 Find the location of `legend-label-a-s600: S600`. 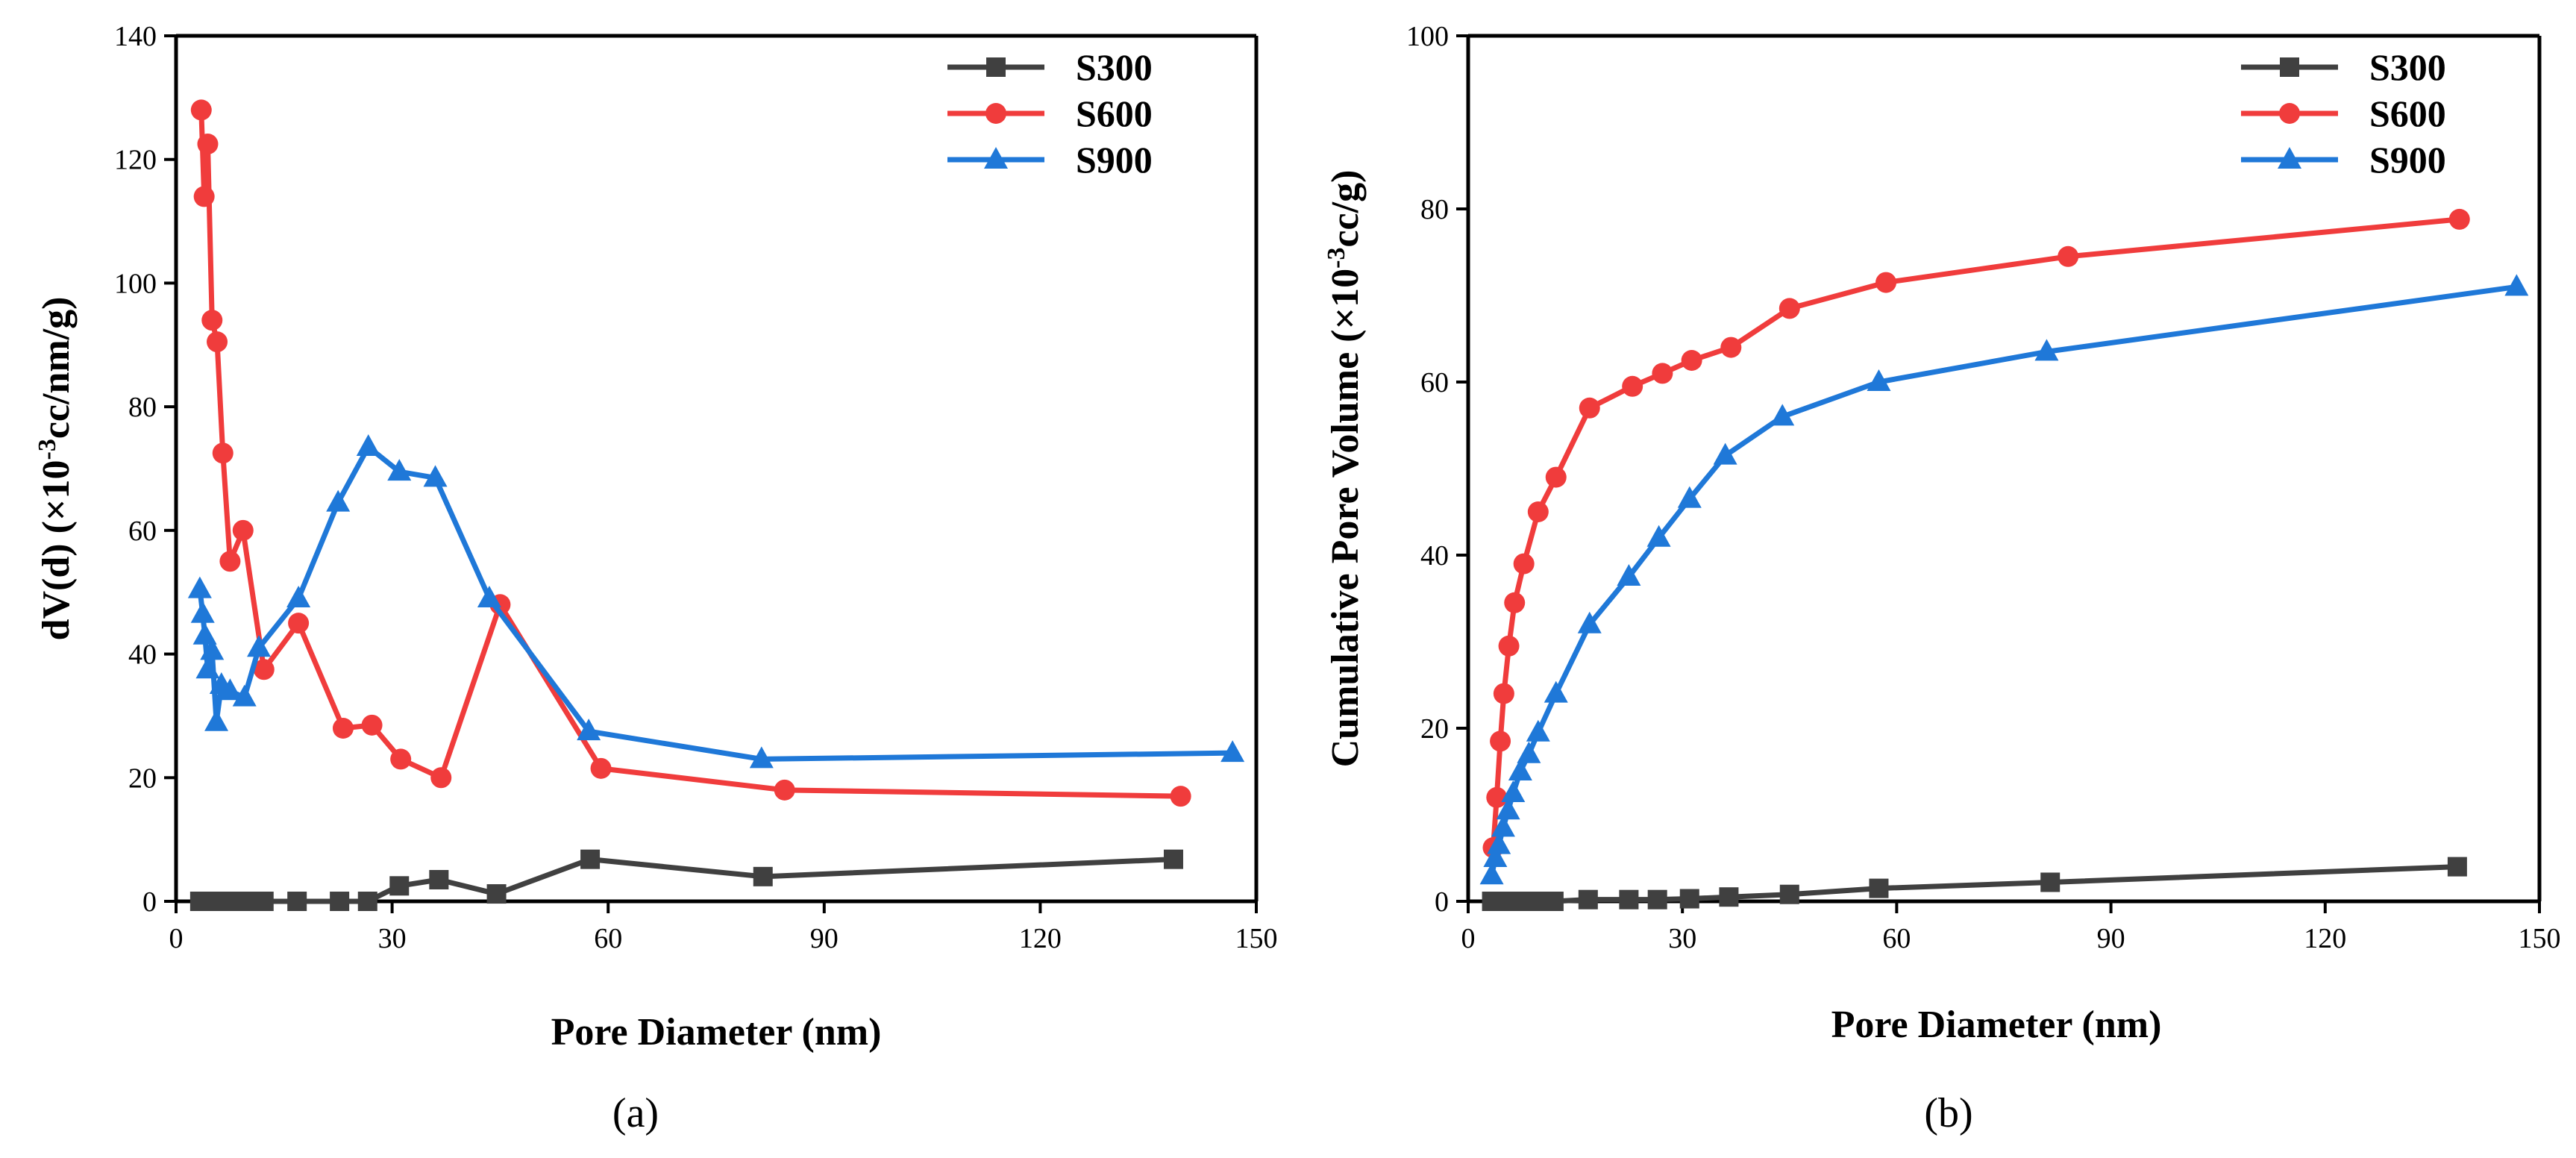

legend-label-a-s600: S600 is located at coordinates (1114, 113).